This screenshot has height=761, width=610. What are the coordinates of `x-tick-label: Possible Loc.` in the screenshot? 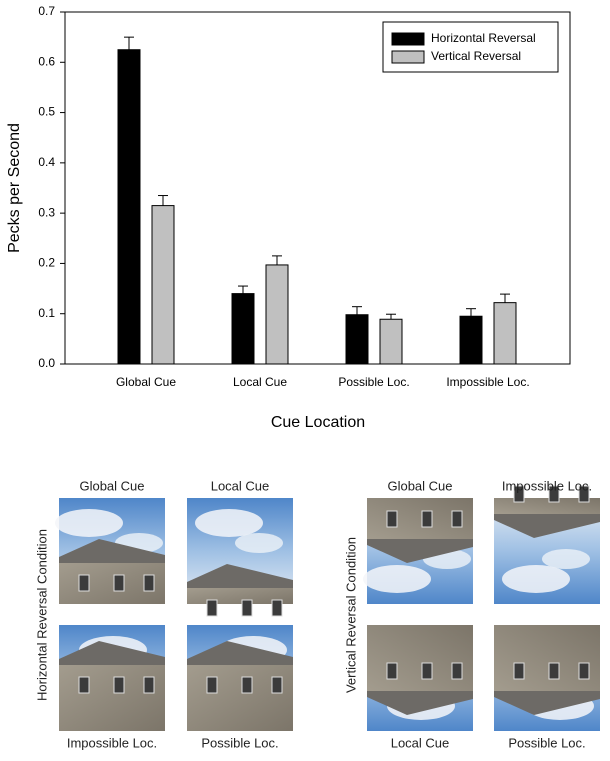 It's located at (373, 382).